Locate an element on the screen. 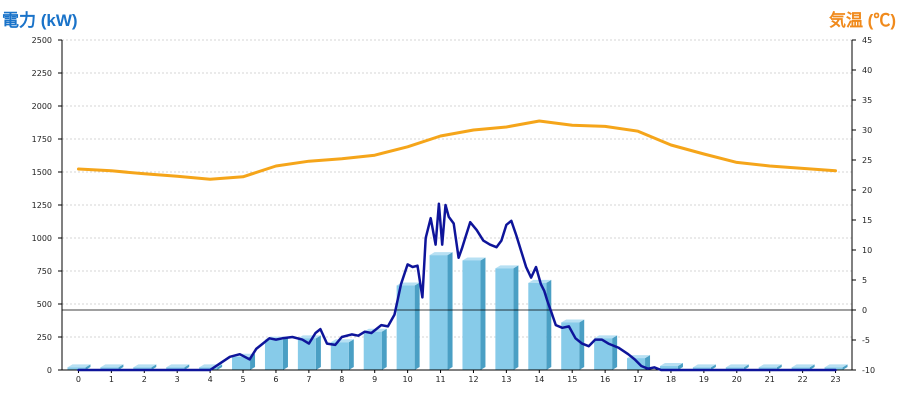  left-tick-label: 1000 is located at coordinates (42, 238).